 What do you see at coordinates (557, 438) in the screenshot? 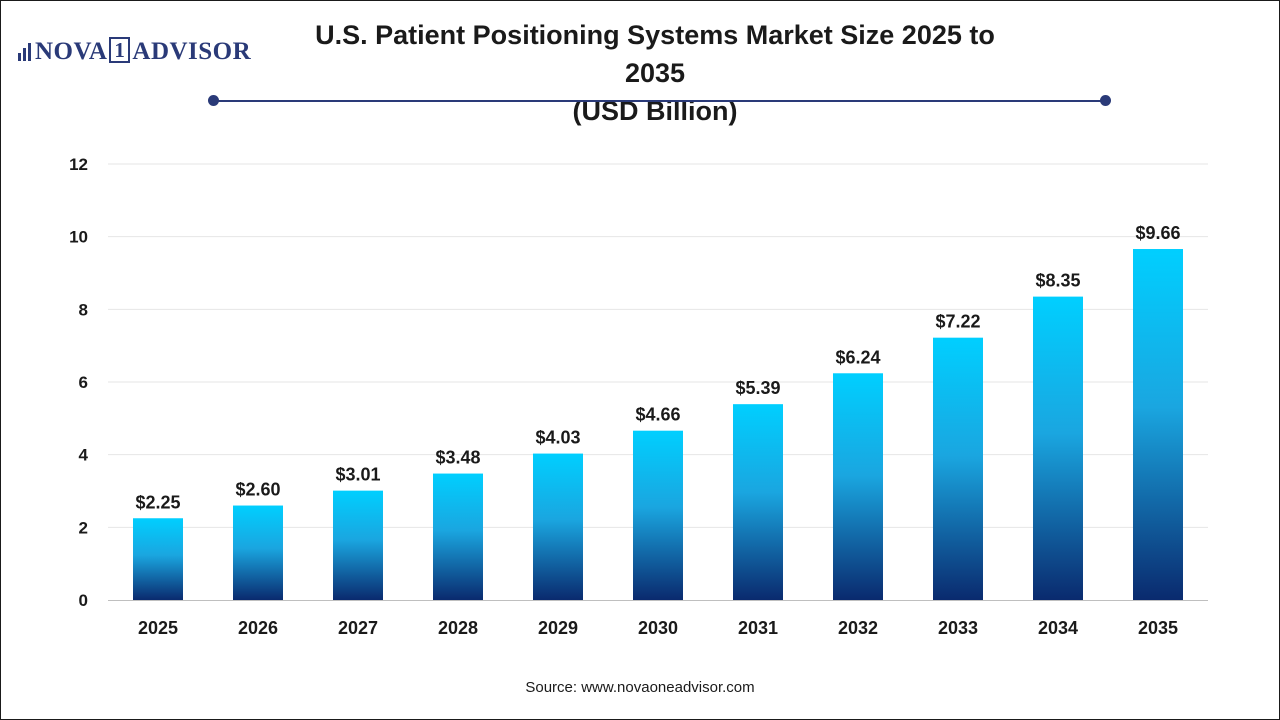
I see `bar-value-label: $4.03` at bounding box center [557, 438].